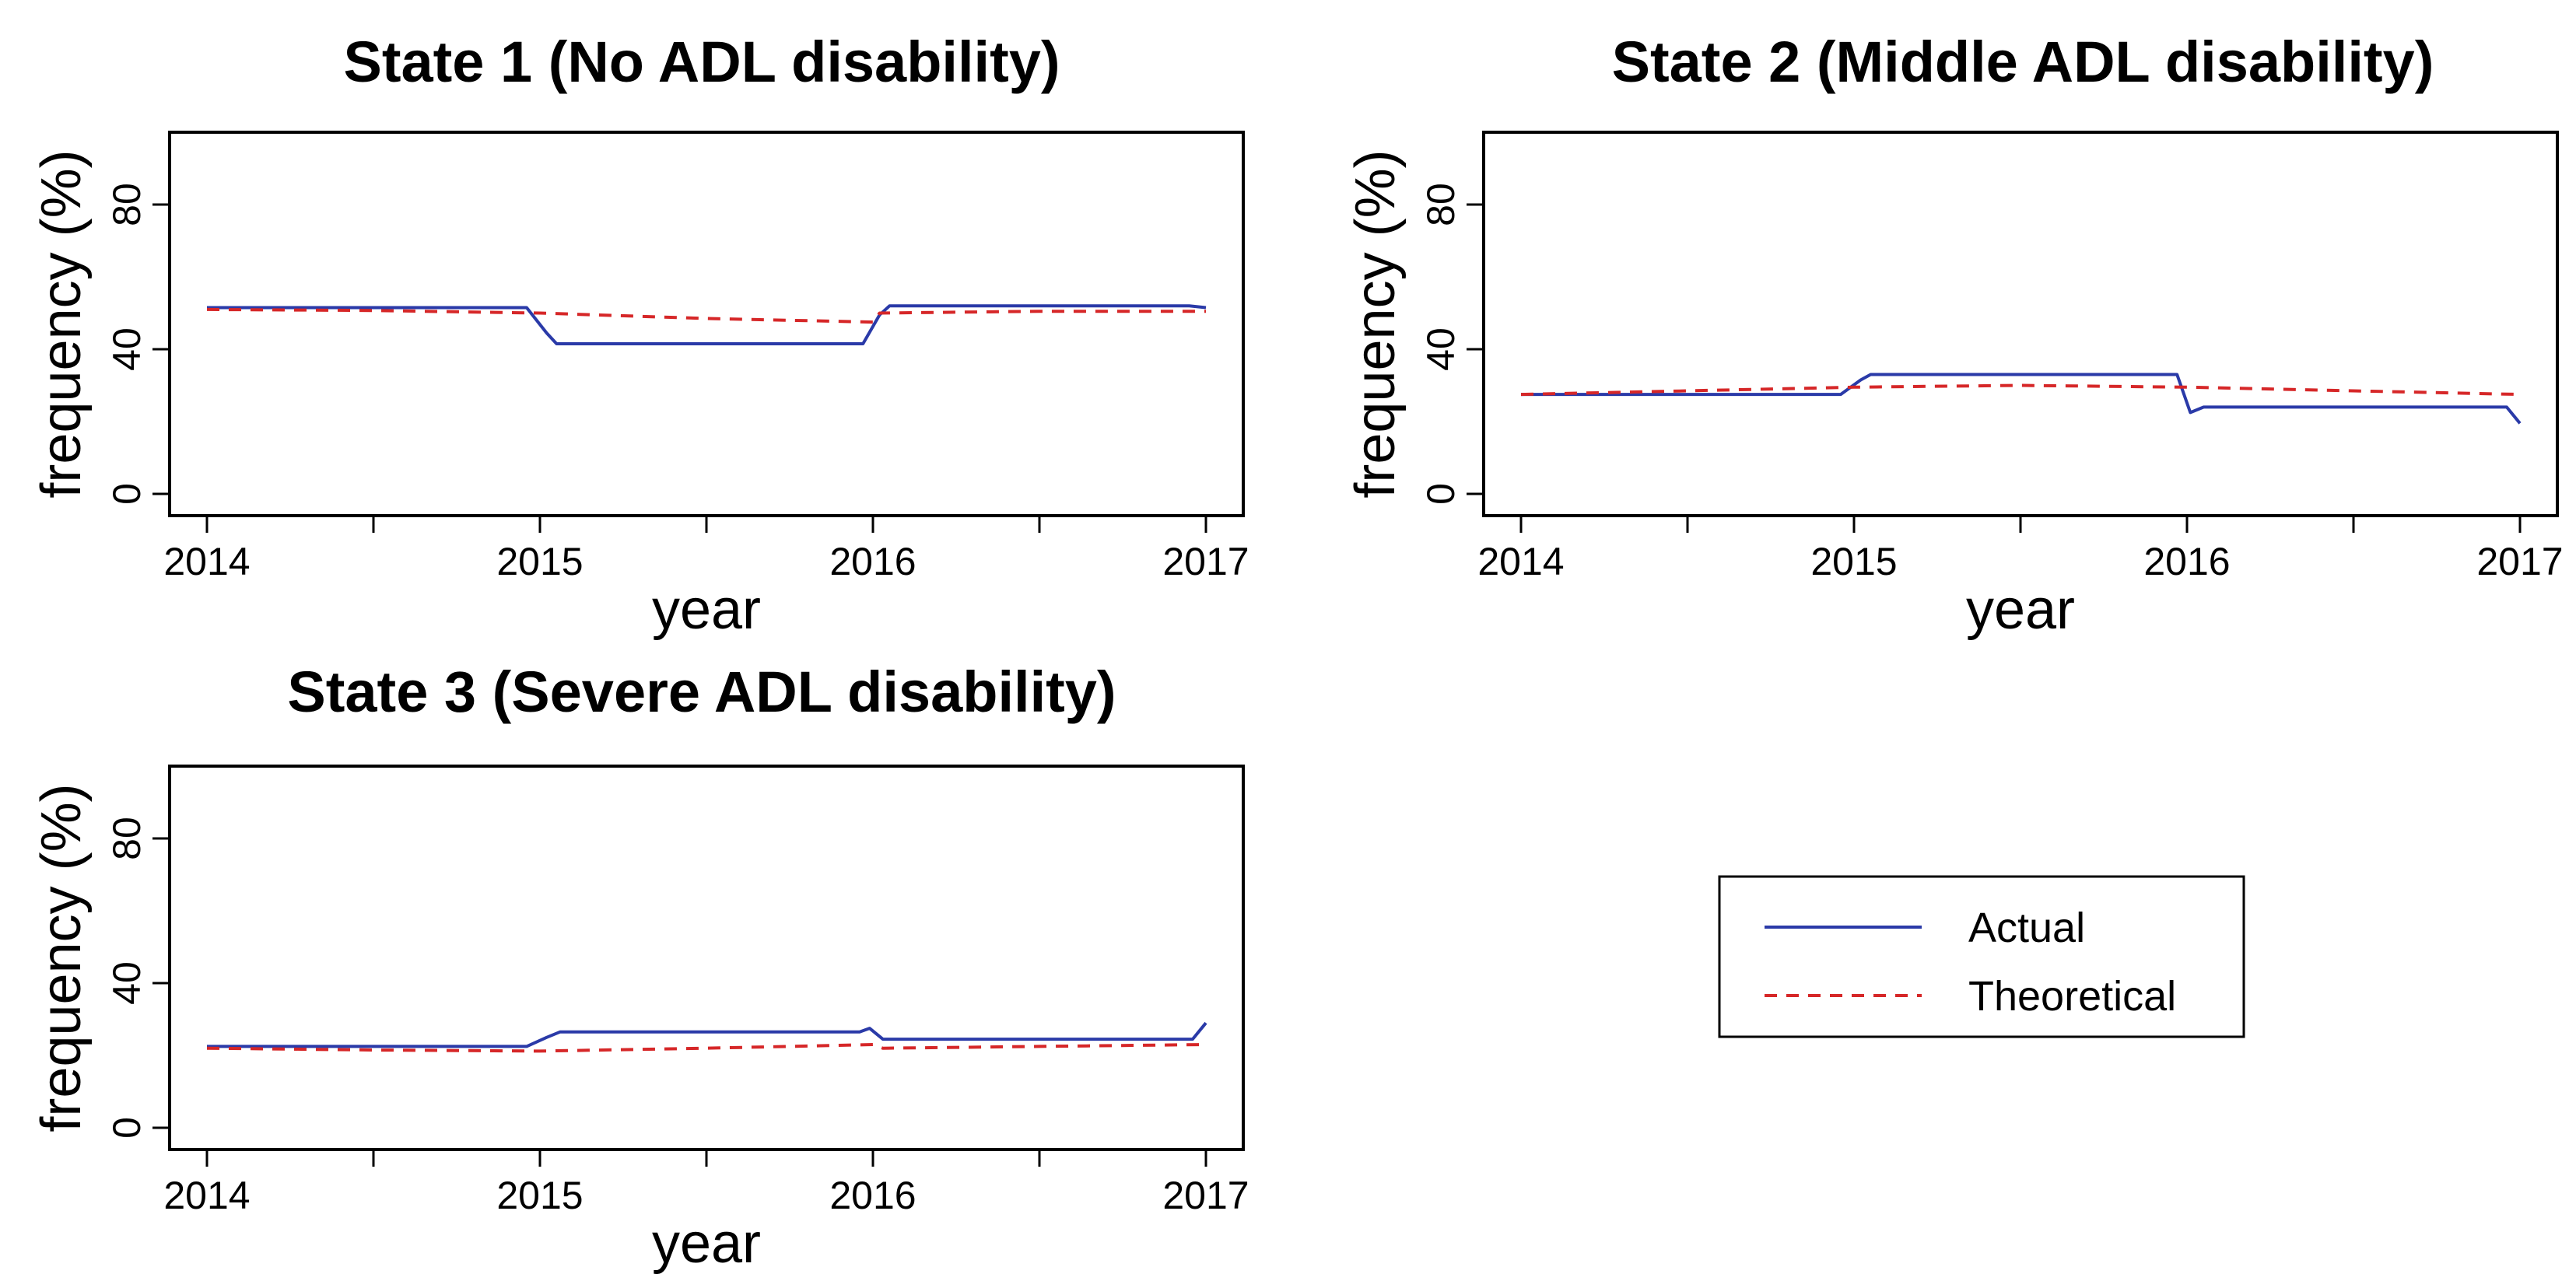 Image resolution: width=2576 pixels, height=1281 pixels. Describe the element at coordinates (2072, 997) in the screenshot. I see `legend-label: Theoretical` at that location.